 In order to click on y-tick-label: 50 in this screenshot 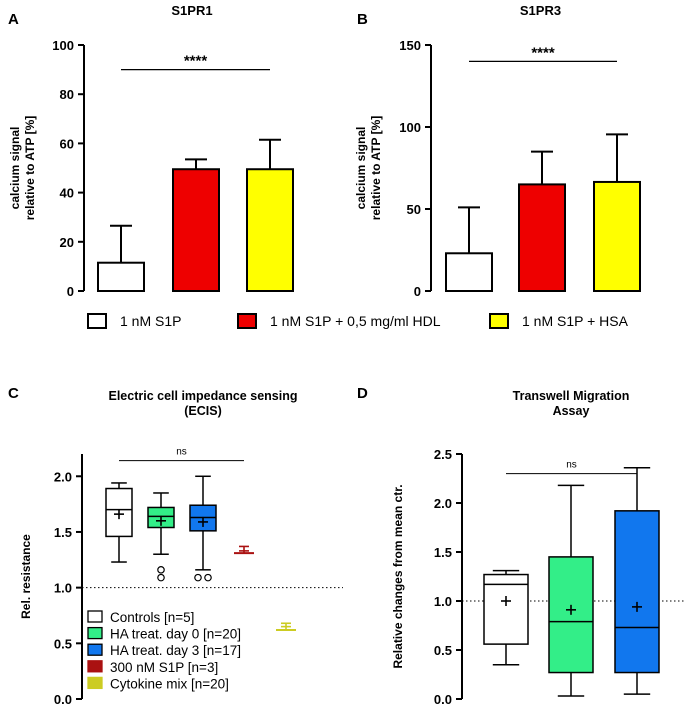, I will do `click(414, 209)`.